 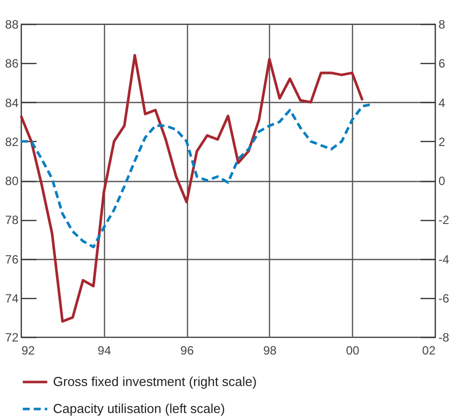 I want to click on y-tick-label: 82, so click(x=12, y=141).